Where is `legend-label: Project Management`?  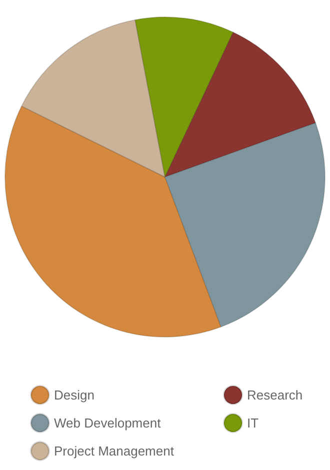
legend-label: Project Management is located at coordinates (114, 451).